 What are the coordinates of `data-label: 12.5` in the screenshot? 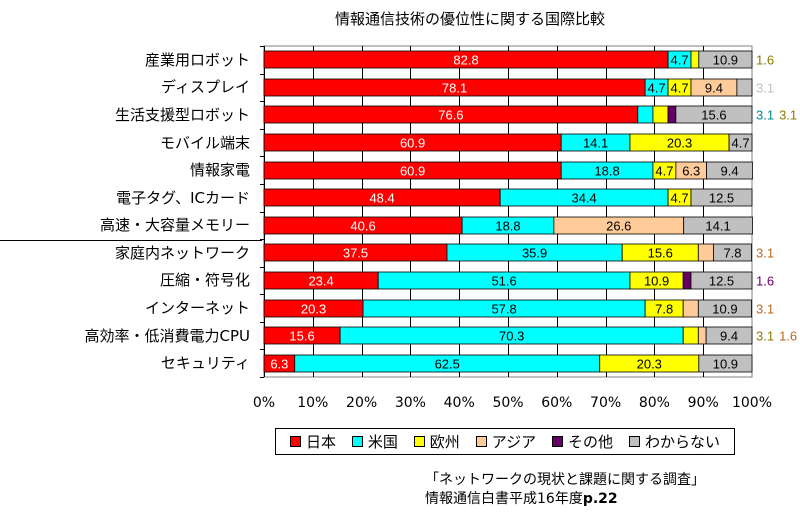 It's located at (721, 281).